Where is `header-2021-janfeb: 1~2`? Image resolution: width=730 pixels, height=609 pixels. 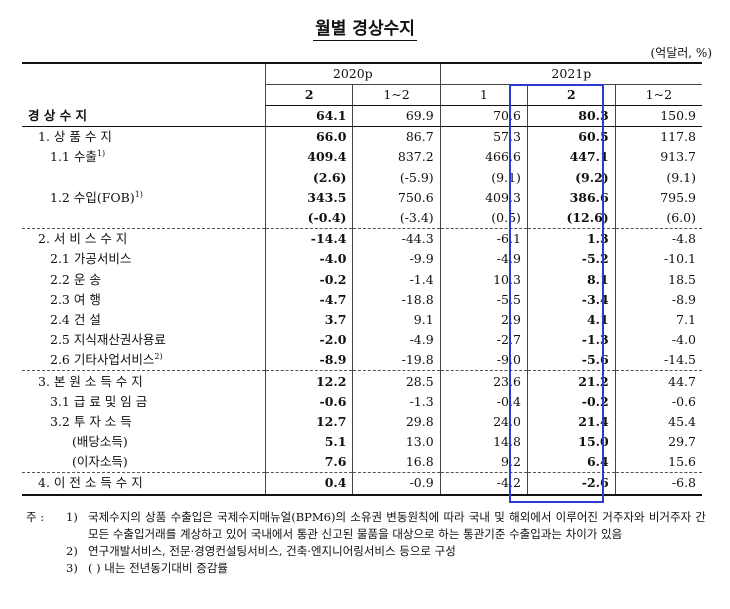
header-2021-janfeb: 1~2 is located at coordinates (658, 95).